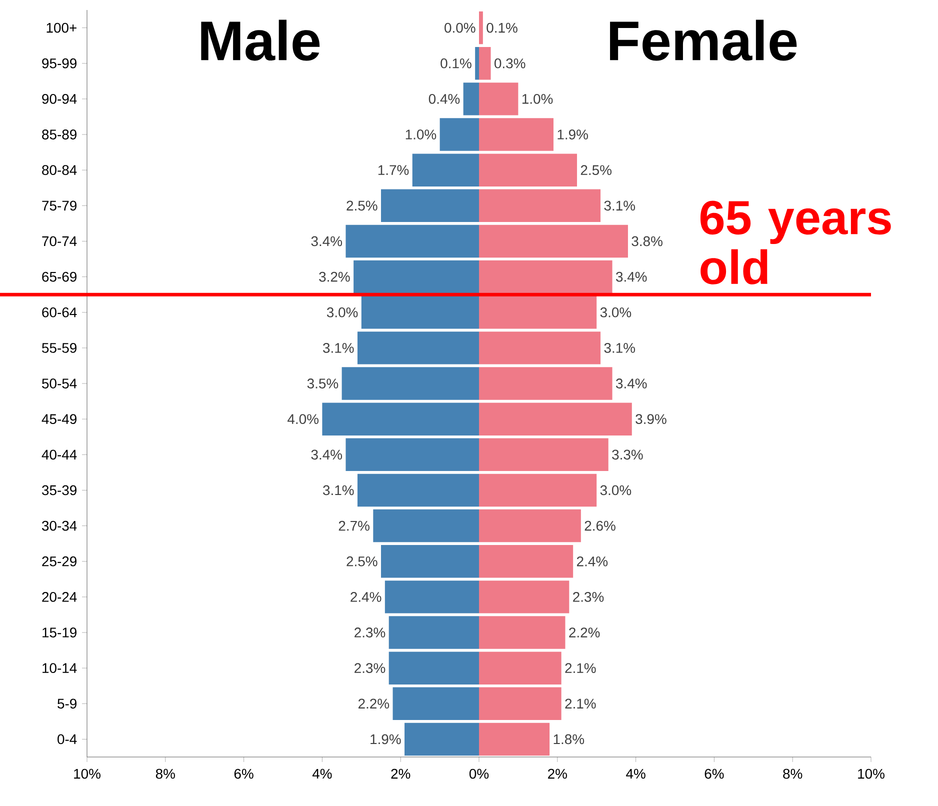  I want to click on x-tick-label: 2%, so click(557, 773).